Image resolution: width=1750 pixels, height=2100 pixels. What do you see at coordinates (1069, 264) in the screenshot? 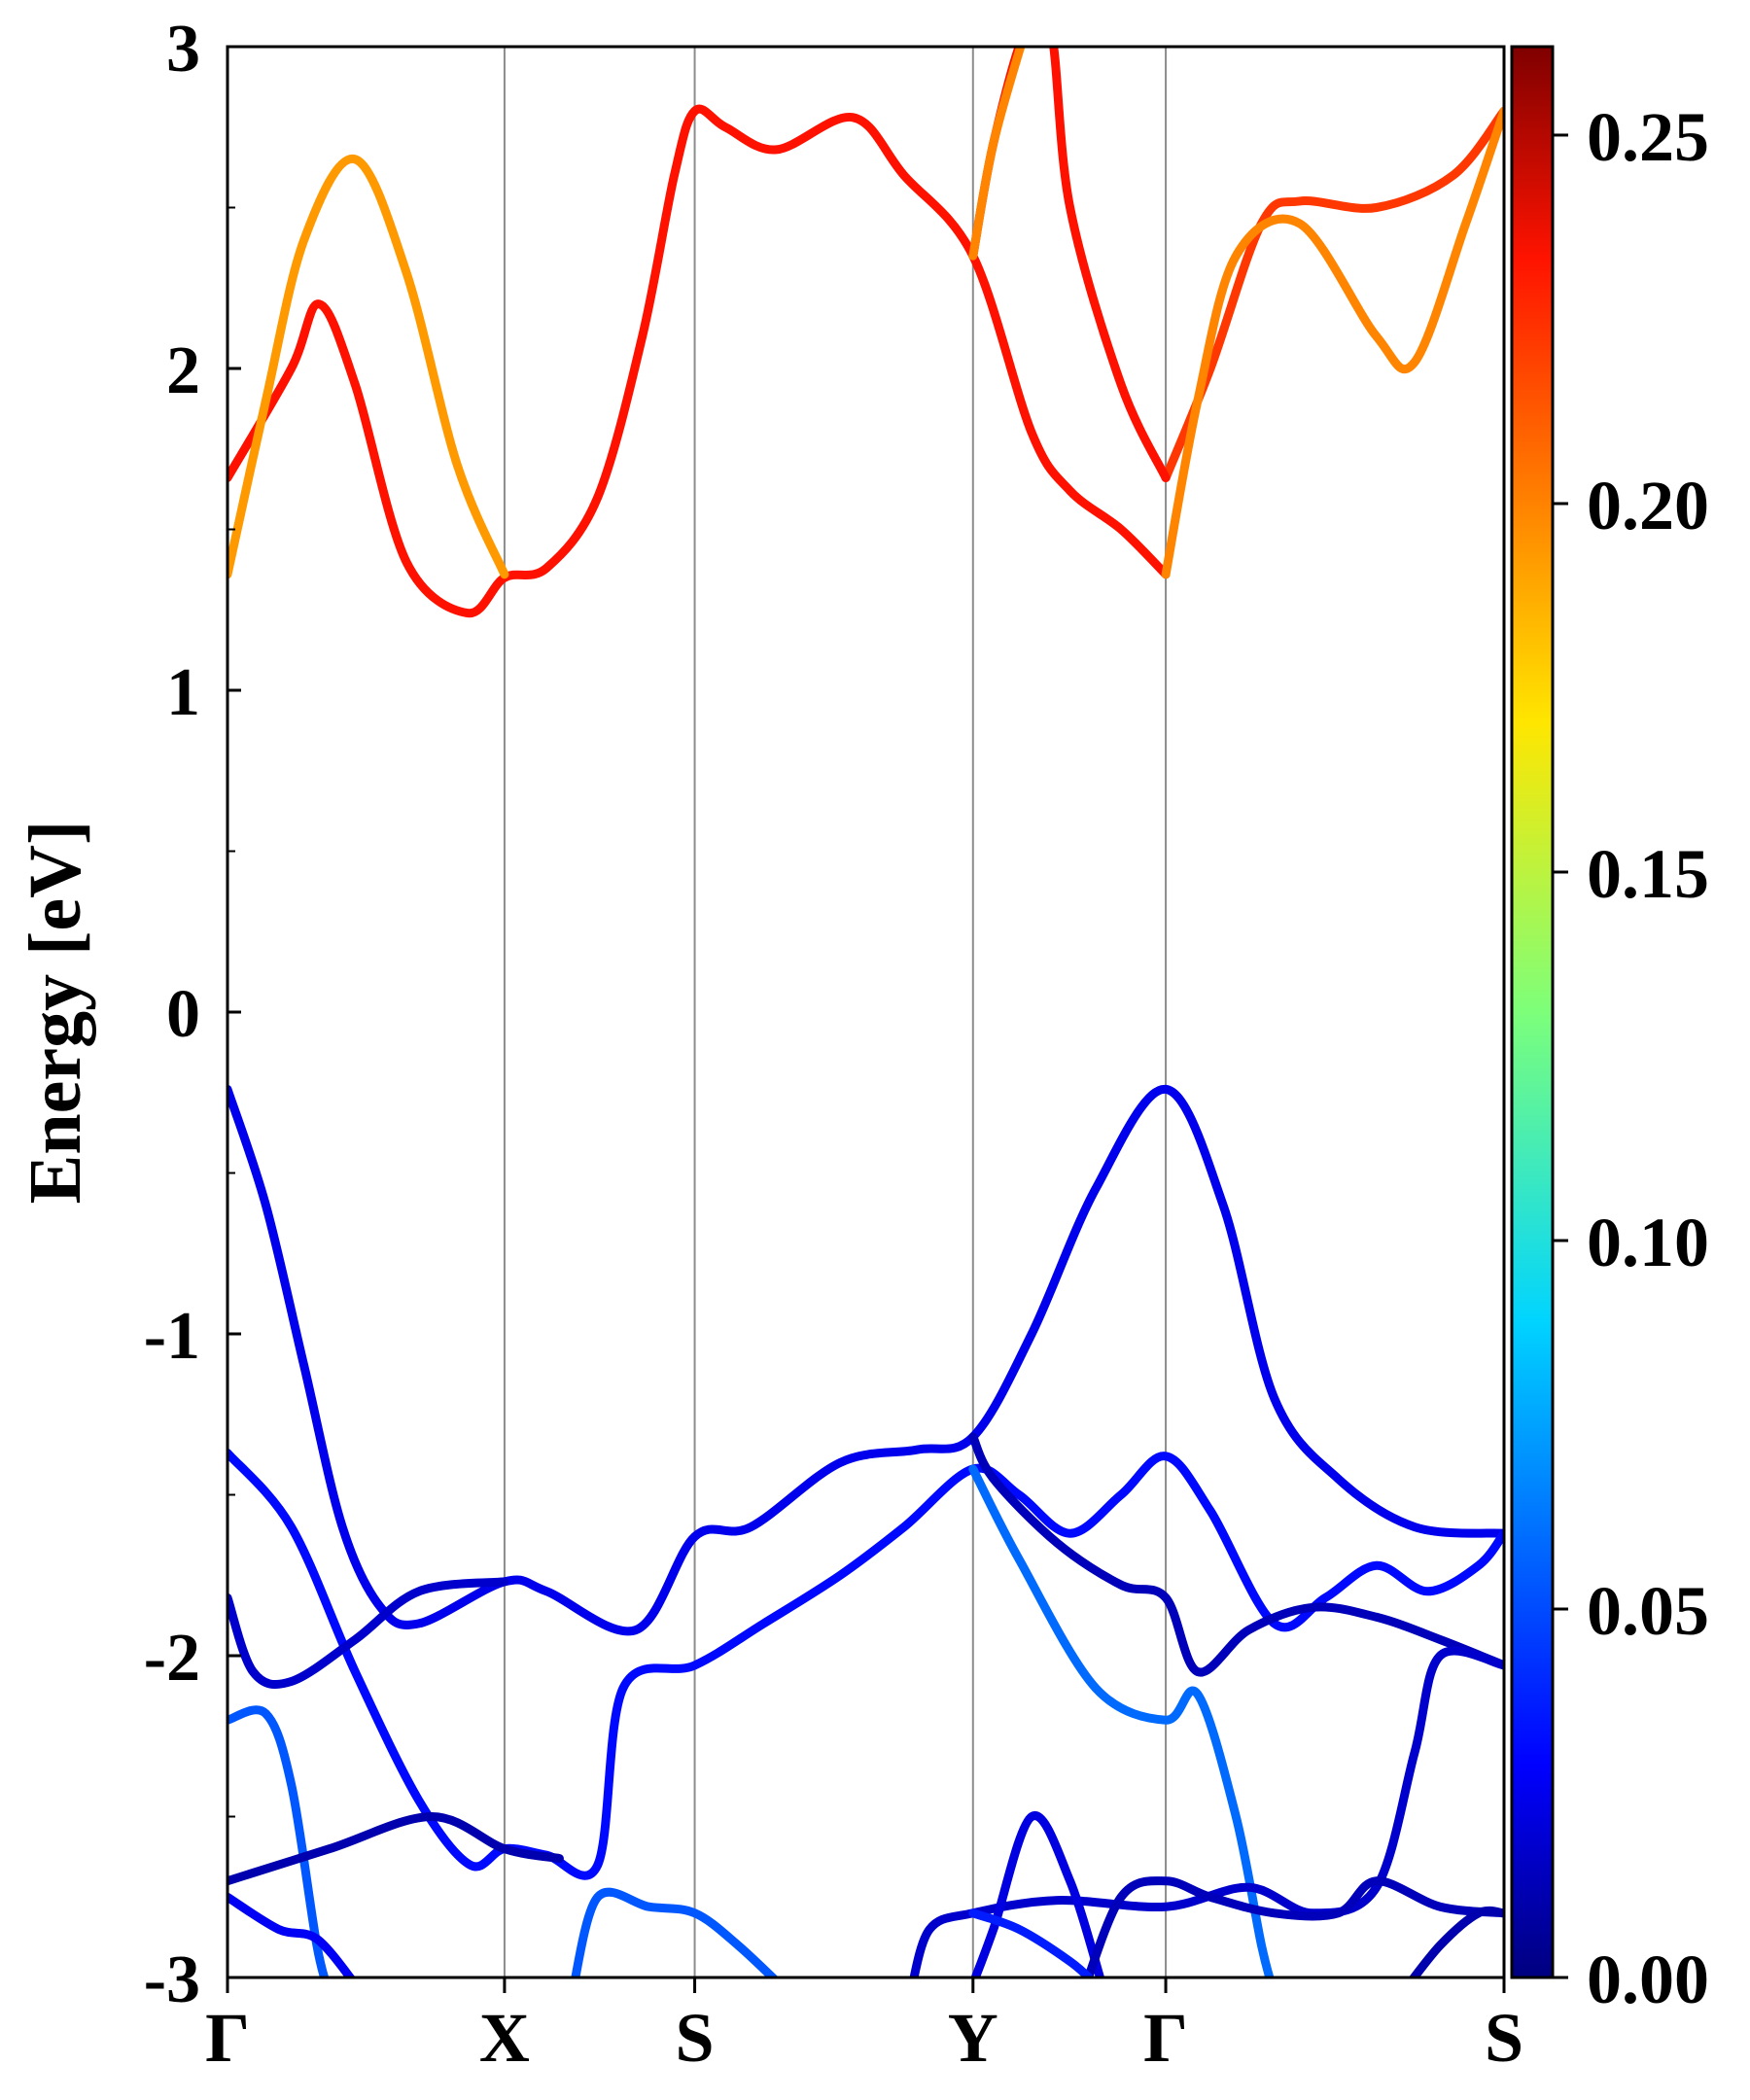
I see `band-cb3` at bounding box center [1069, 264].